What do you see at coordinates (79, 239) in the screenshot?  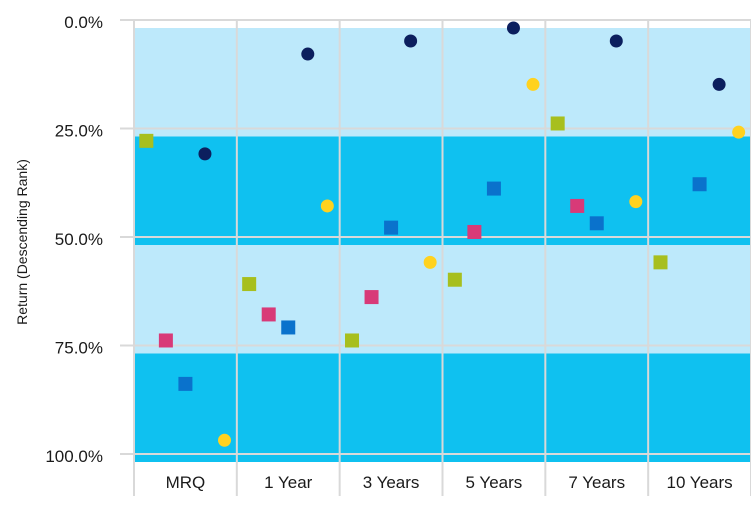 I see `y-tick-label: 50.0%` at bounding box center [79, 239].